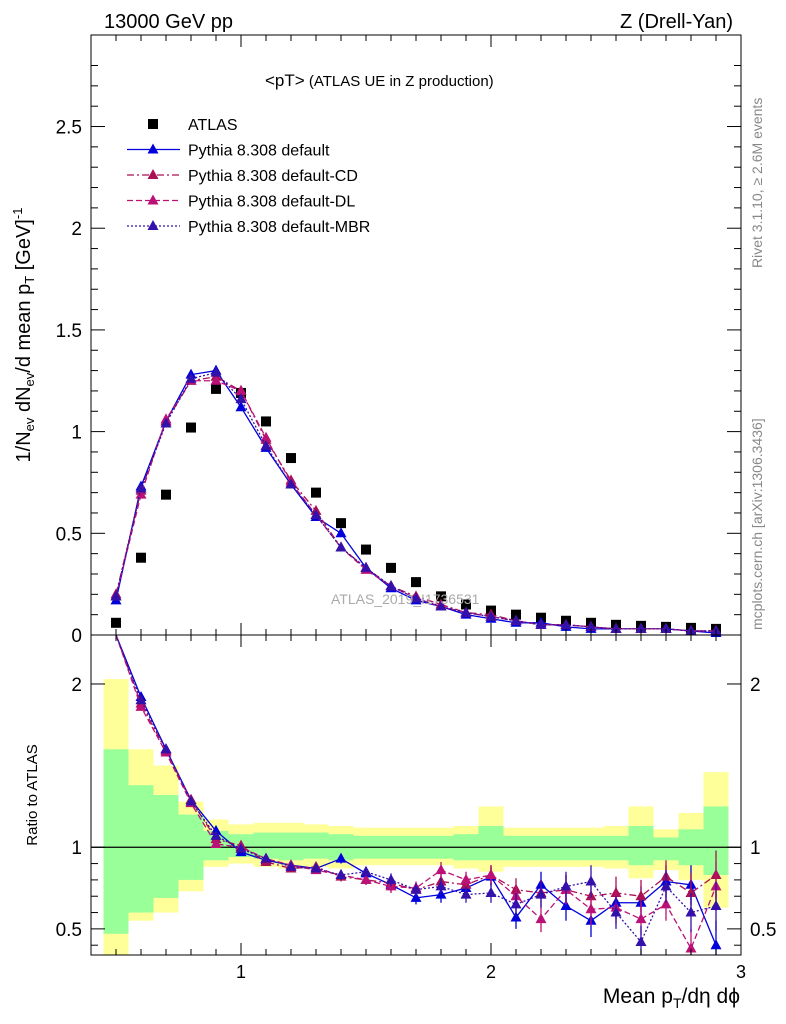 Image resolution: width=786 pixels, height=1024 pixels. Describe the element at coordinates (763, 930) in the screenshot. I see `ratio-y-tick-label-right: 0.5` at that location.